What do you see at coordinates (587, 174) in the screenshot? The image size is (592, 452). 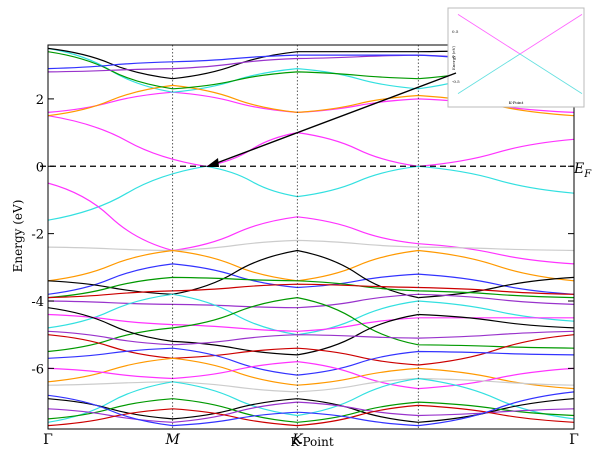 I see `fermi-label-sub: F` at bounding box center [587, 174].